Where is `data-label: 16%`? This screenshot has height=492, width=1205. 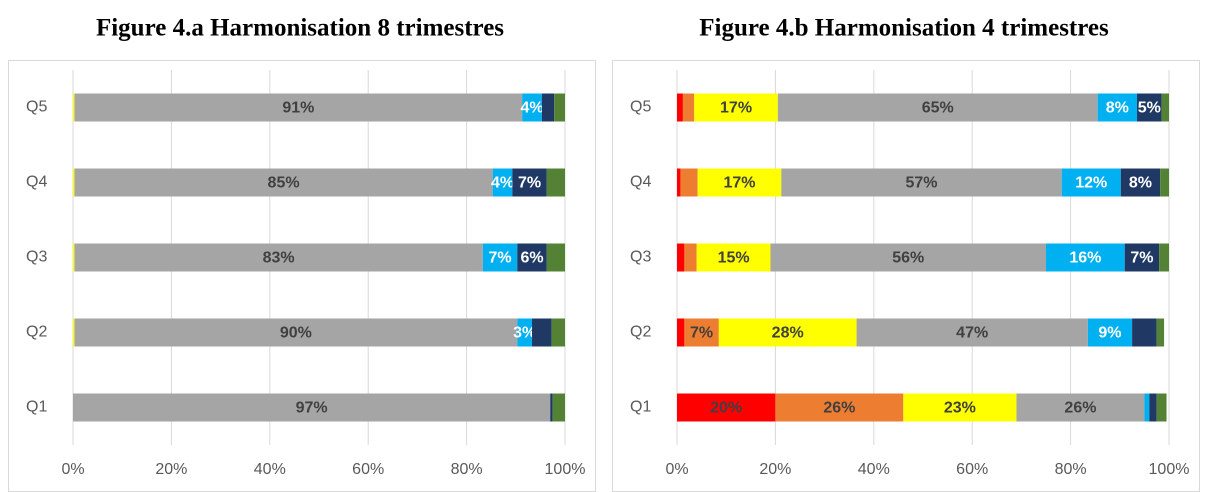 data-label: 16% is located at coordinates (1085, 258).